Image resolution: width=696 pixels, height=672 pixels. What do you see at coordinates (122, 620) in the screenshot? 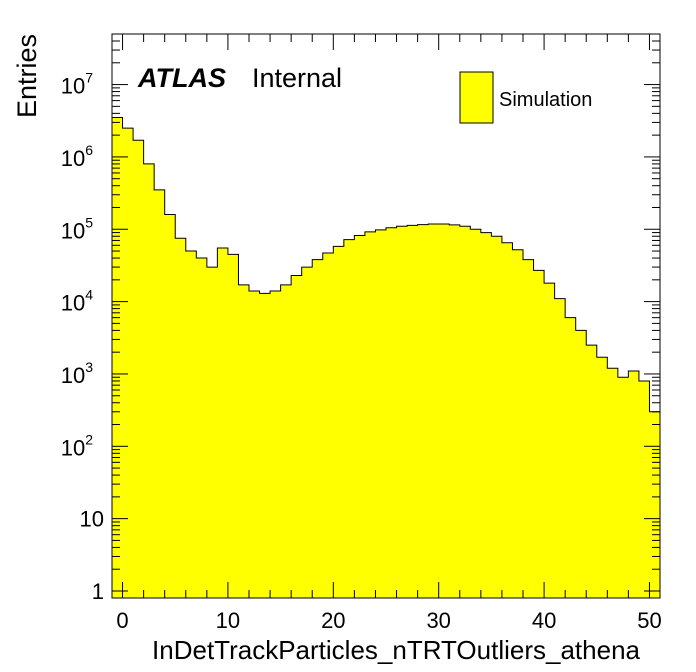
I see `x-tick-label: 0` at bounding box center [122, 620].